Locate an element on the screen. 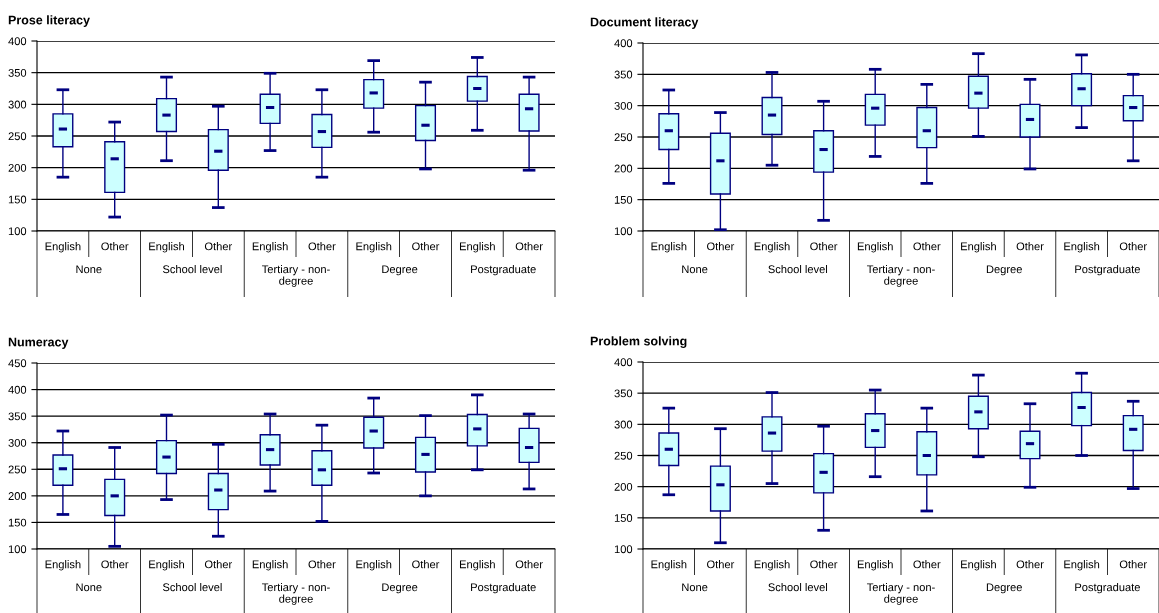 Image resolution: width=1159 pixels, height=613 pixels. chart-title: Problem solving is located at coordinates (638, 342).